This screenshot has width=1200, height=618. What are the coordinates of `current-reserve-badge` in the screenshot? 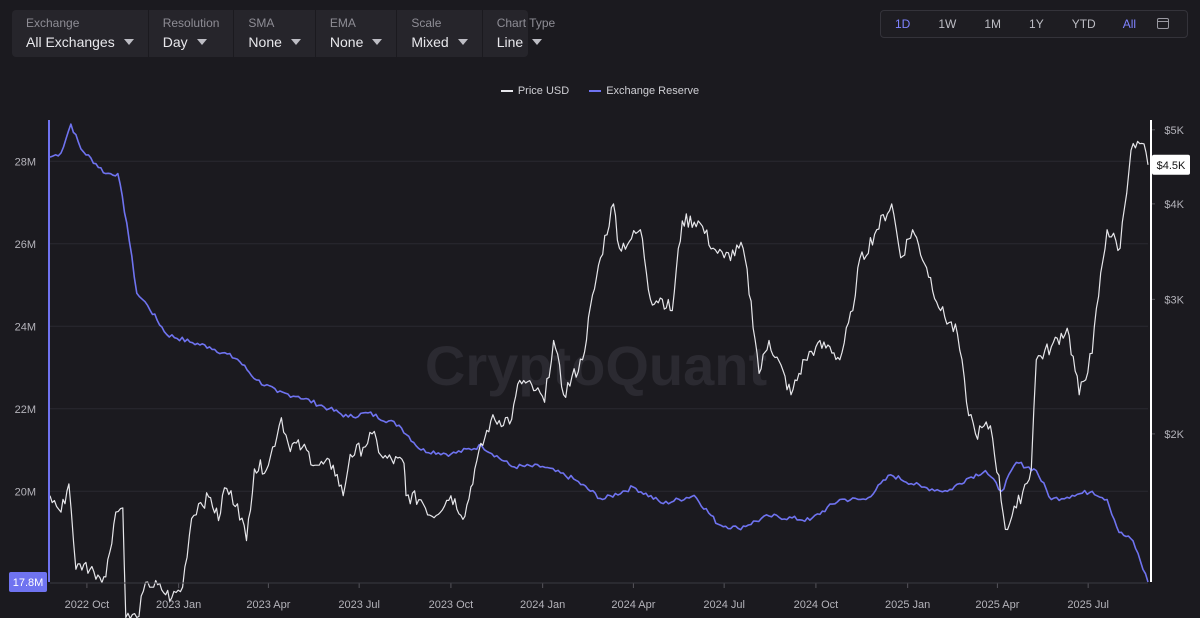 It's located at (28, 582).